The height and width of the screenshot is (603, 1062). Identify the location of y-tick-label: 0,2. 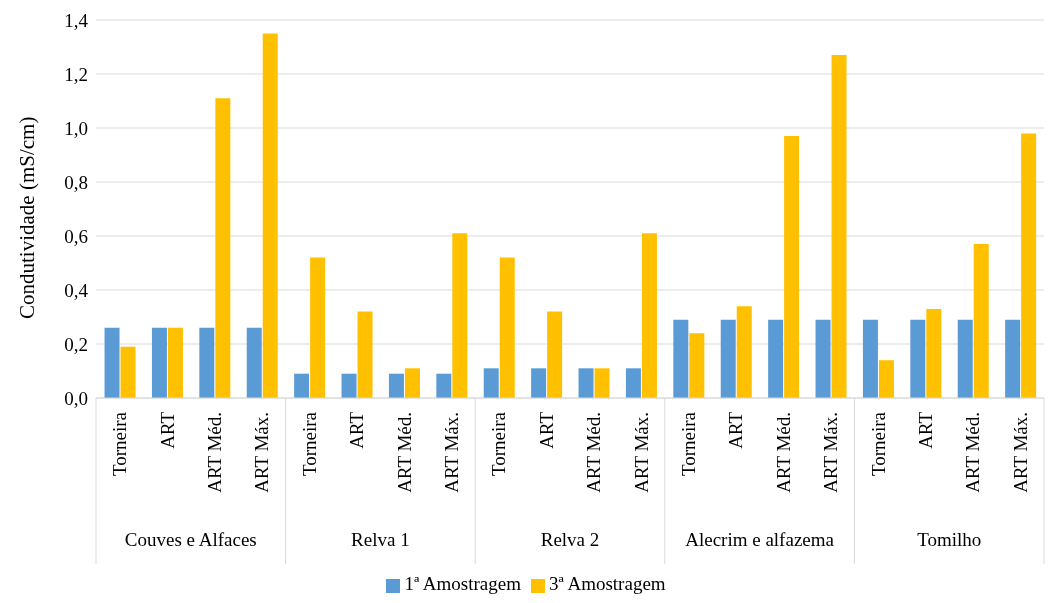
(76, 344).